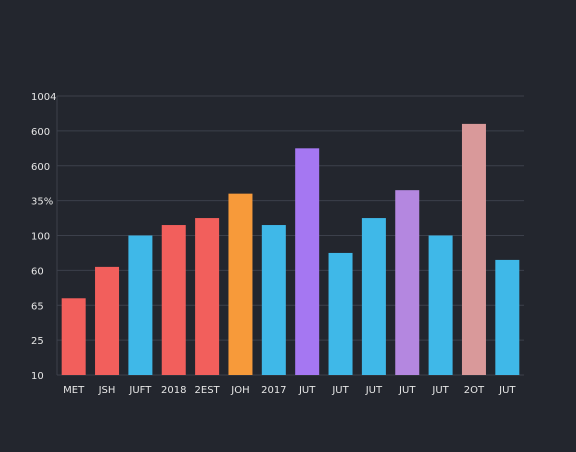 Image resolution: width=576 pixels, height=452 pixels. What do you see at coordinates (273, 390) in the screenshot?
I see `x-tick-label: 2017` at bounding box center [273, 390].